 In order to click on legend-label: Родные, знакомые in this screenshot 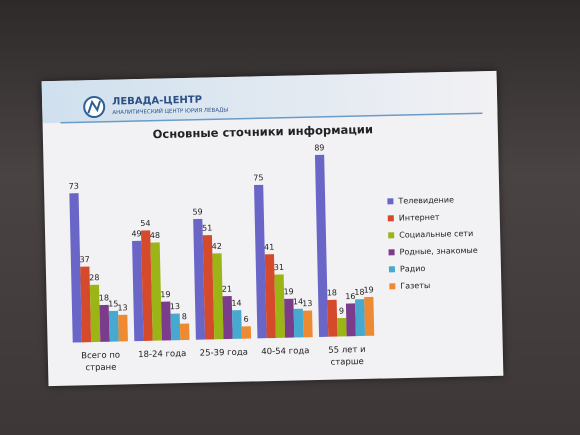, I will do `click(438, 251)`.